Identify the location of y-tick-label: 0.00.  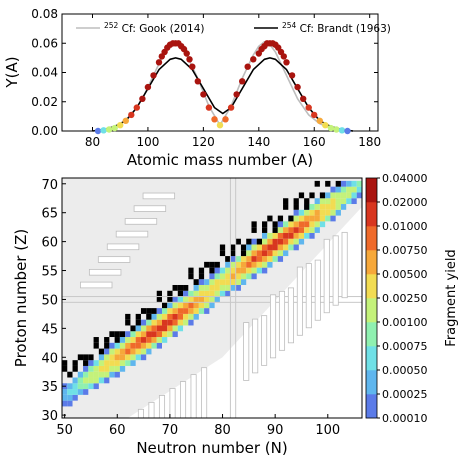
(44, 131).